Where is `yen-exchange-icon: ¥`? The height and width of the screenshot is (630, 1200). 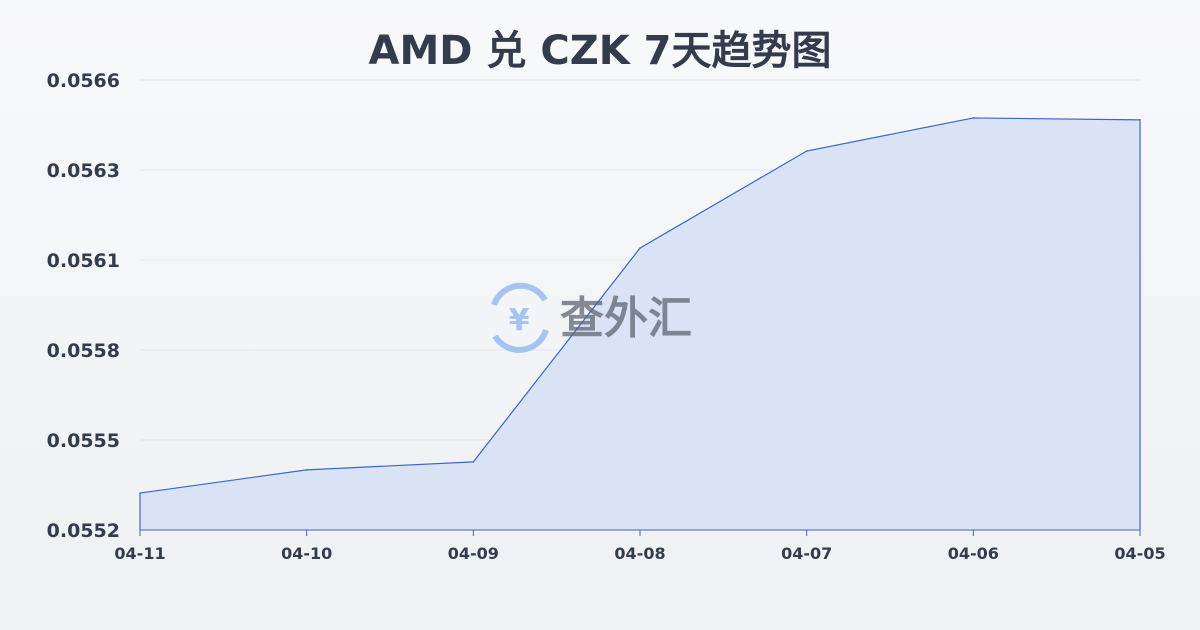 yen-exchange-icon: ¥ is located at coordinates (520, 317).